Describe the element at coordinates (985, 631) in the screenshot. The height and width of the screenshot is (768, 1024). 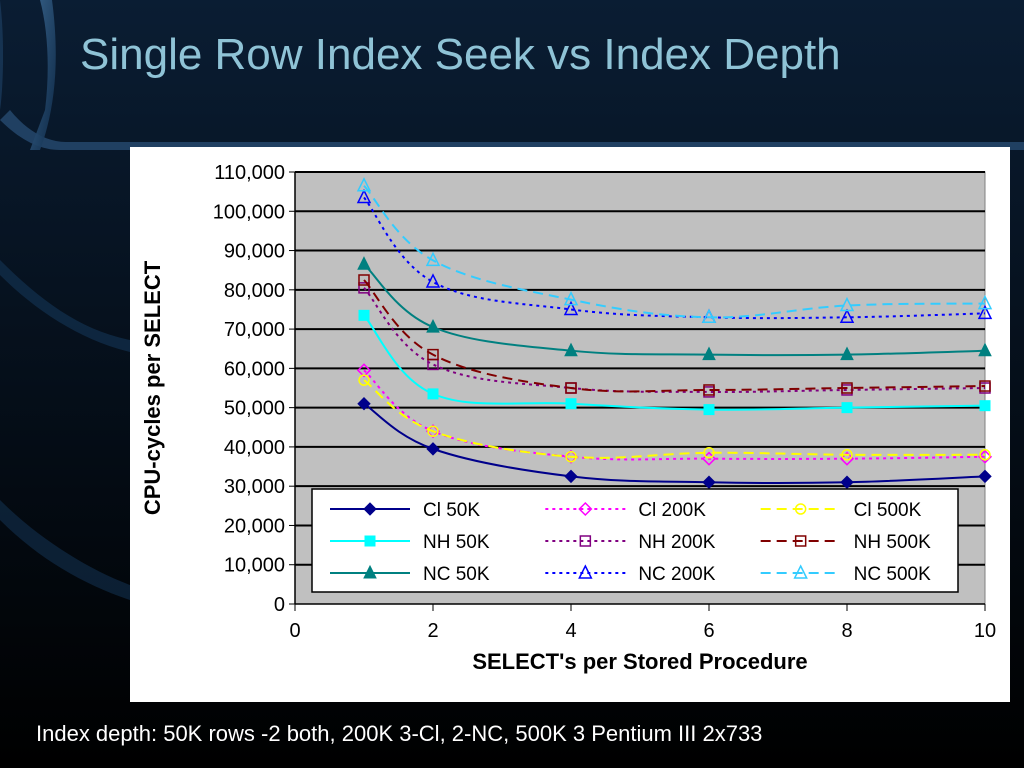
I see `x-tick-label: 10` at that location.